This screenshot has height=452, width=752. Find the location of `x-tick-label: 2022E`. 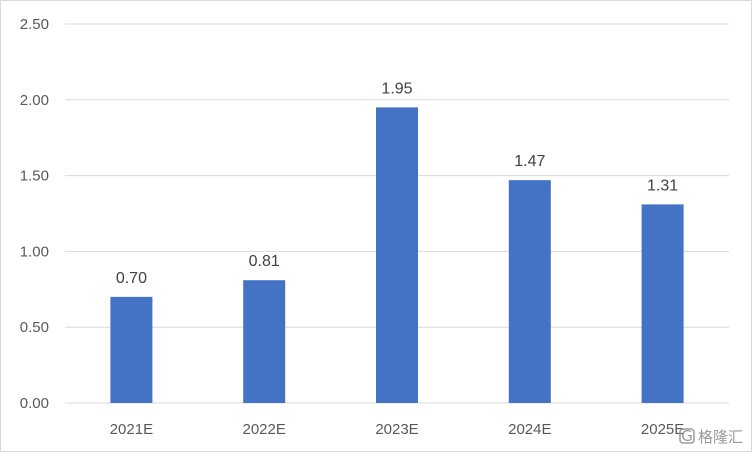

x-tick-label: 2022E is located at coordinates (264, 429).